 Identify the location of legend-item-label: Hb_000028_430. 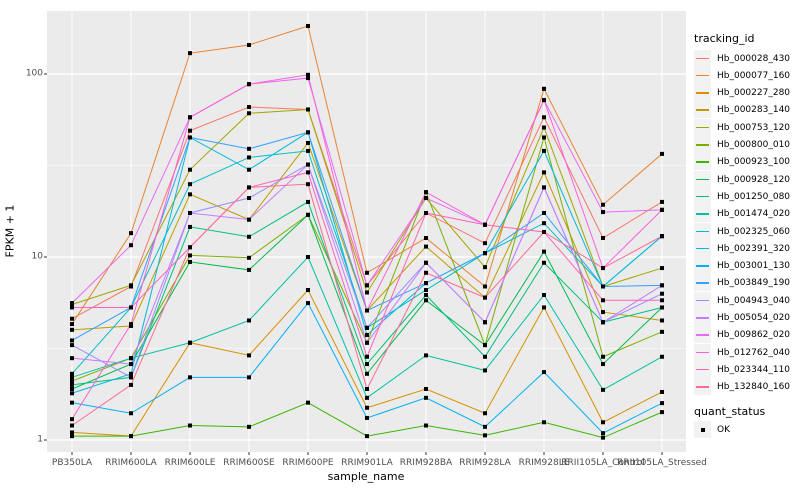
(754, 58).